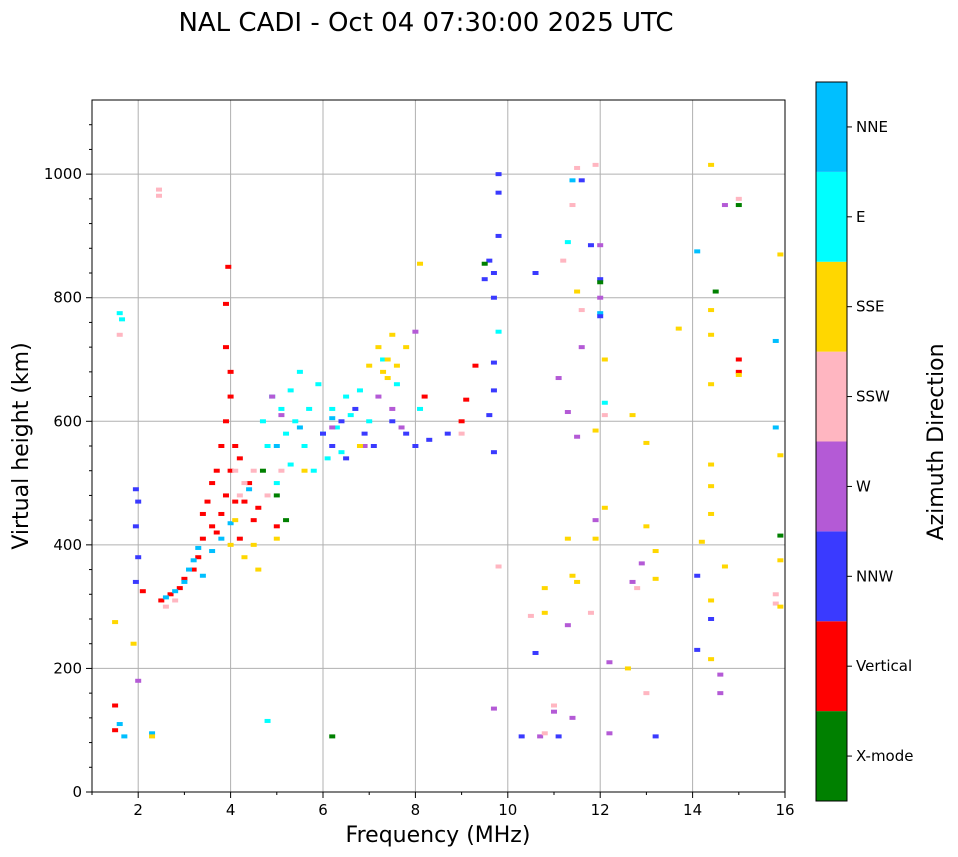 The width and height of the screenshot is (958, 857). I want to click on x-tick-label: 12, so click(600, 810).